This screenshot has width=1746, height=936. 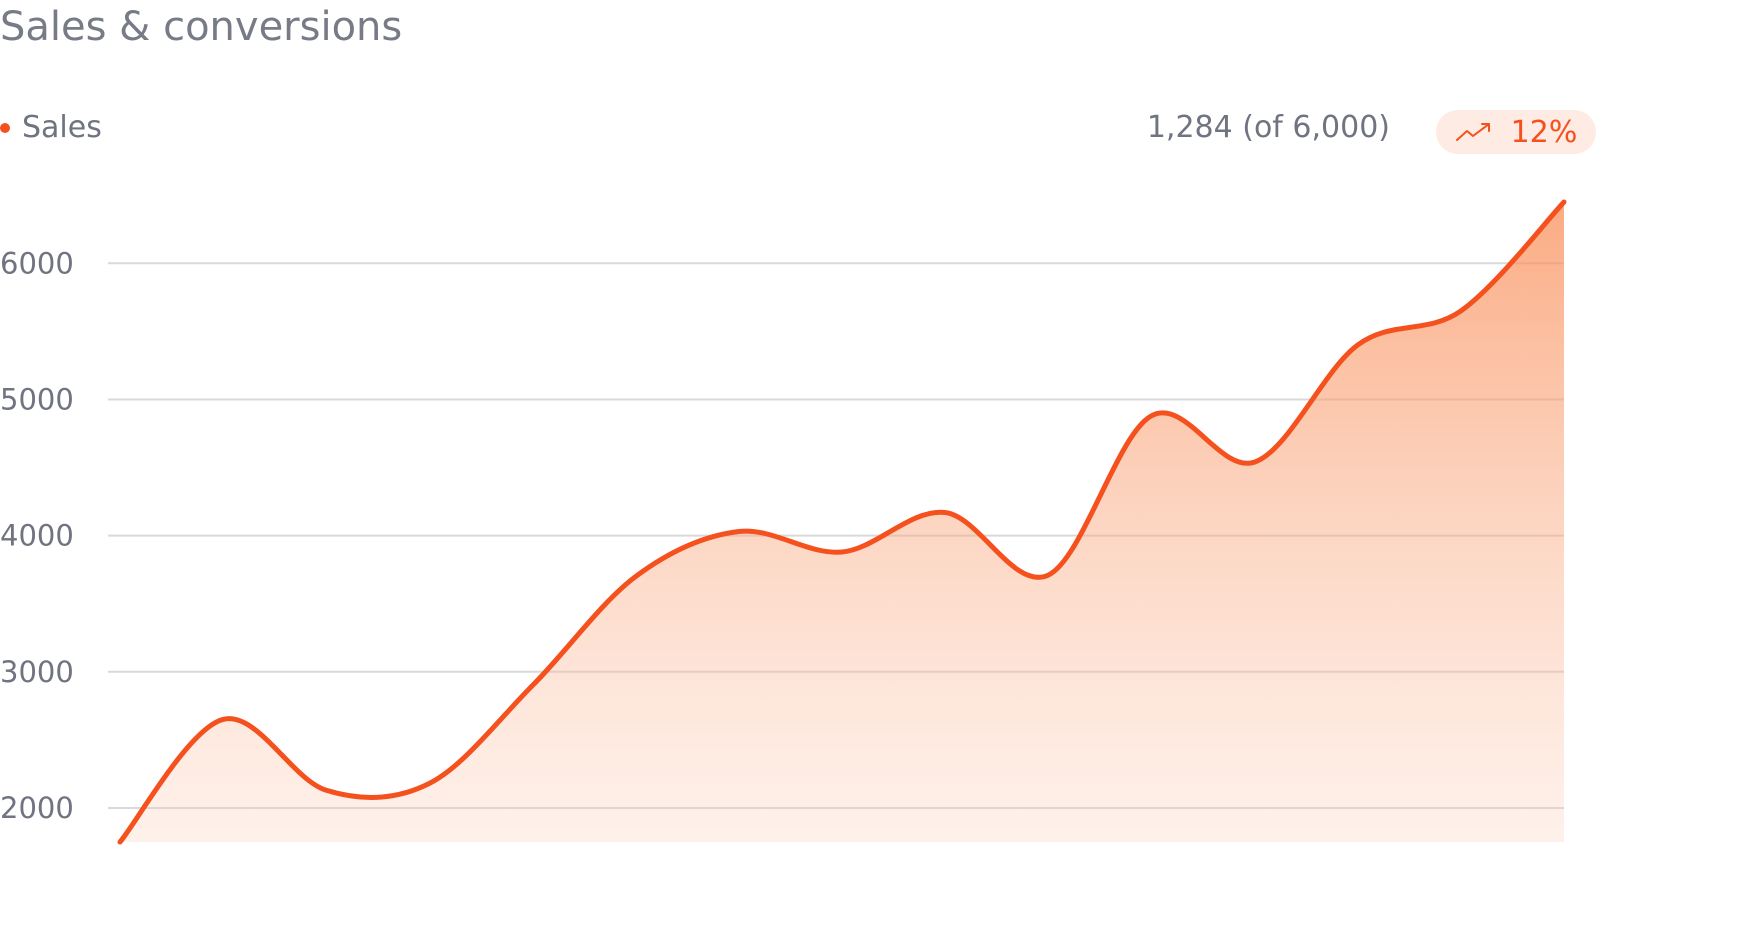 I want to click on y-tick-label-5000: 5000, so click(x=37, y=399).